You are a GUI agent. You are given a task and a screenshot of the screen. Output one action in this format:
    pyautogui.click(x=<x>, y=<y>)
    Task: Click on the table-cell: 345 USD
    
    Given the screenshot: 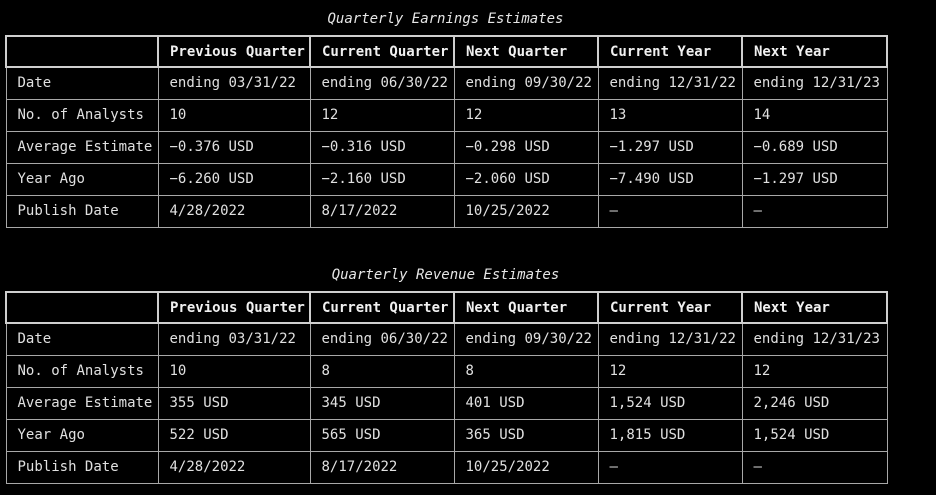 What is the action you would take?
    pyautogui.click(x=382, y=403)
    